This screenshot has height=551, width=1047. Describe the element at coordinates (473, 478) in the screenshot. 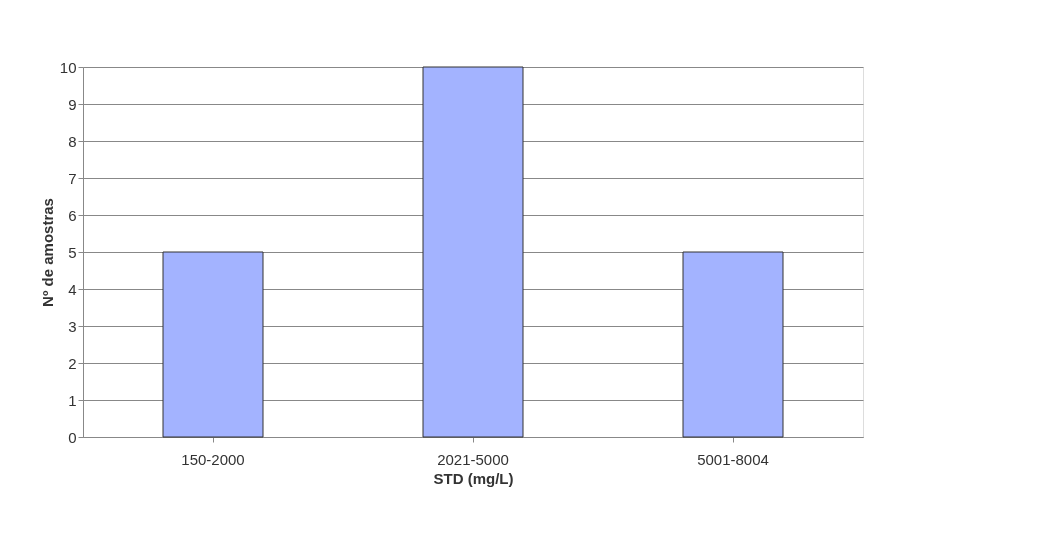

I see `x-axis-title: STD (mg/L)` at that location.